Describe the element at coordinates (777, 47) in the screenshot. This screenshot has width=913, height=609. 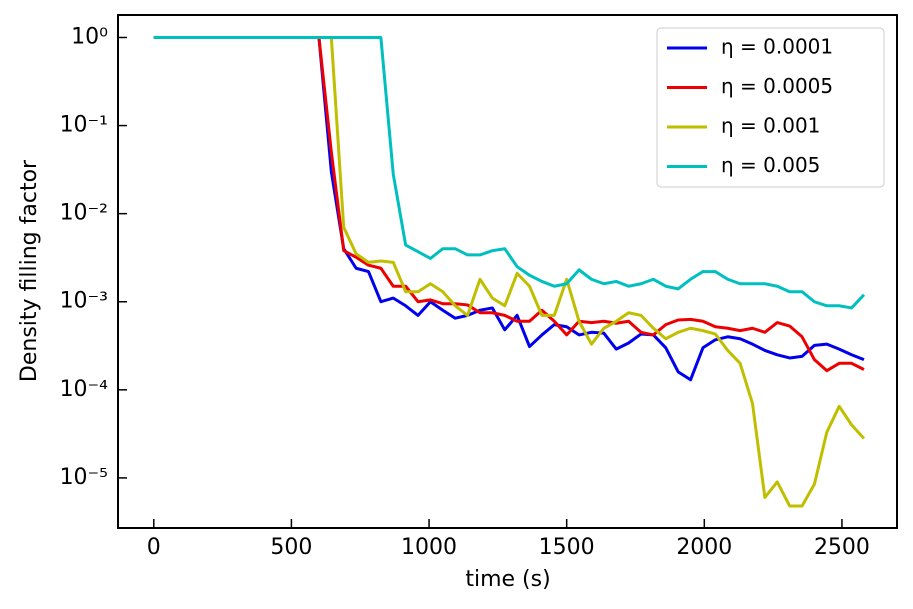
I see `legend-label: η = 0.0001` at that location.